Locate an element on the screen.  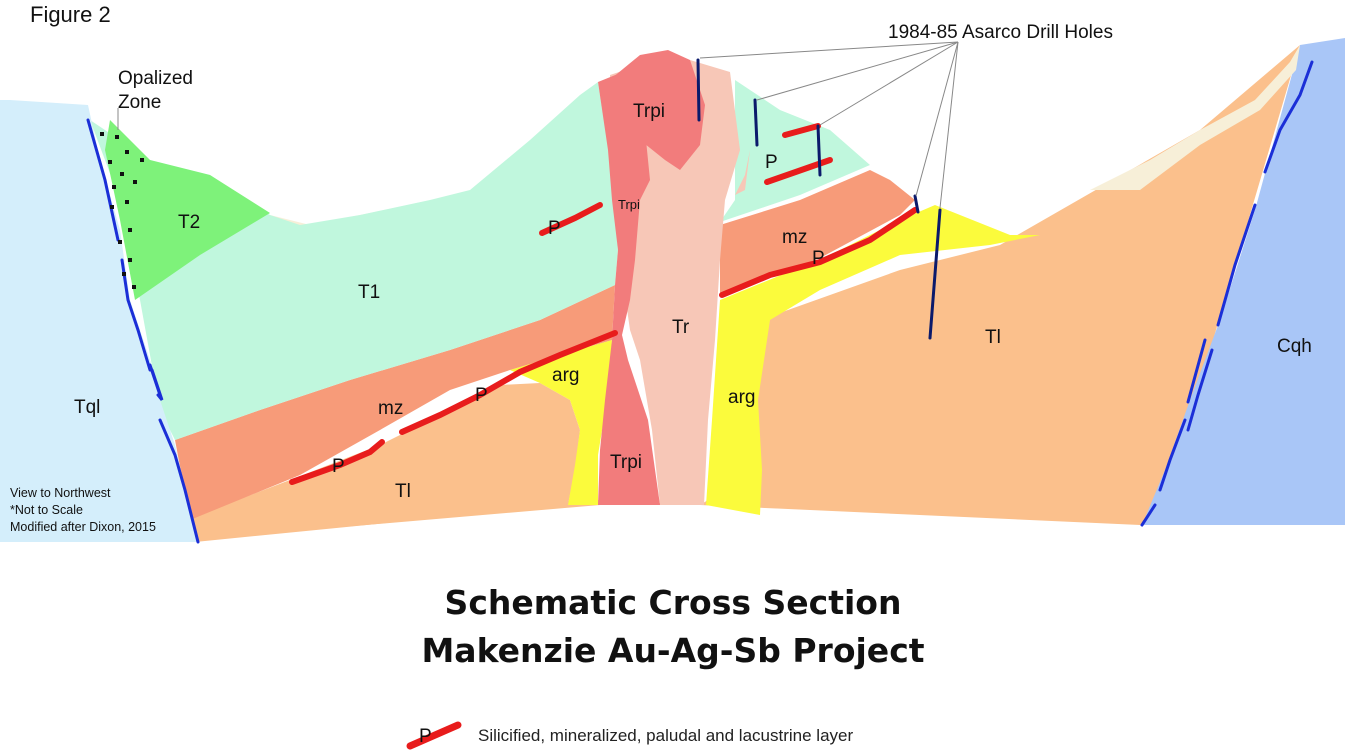
unit-label-tl-right: Tl is located at coordinates (993, 337).